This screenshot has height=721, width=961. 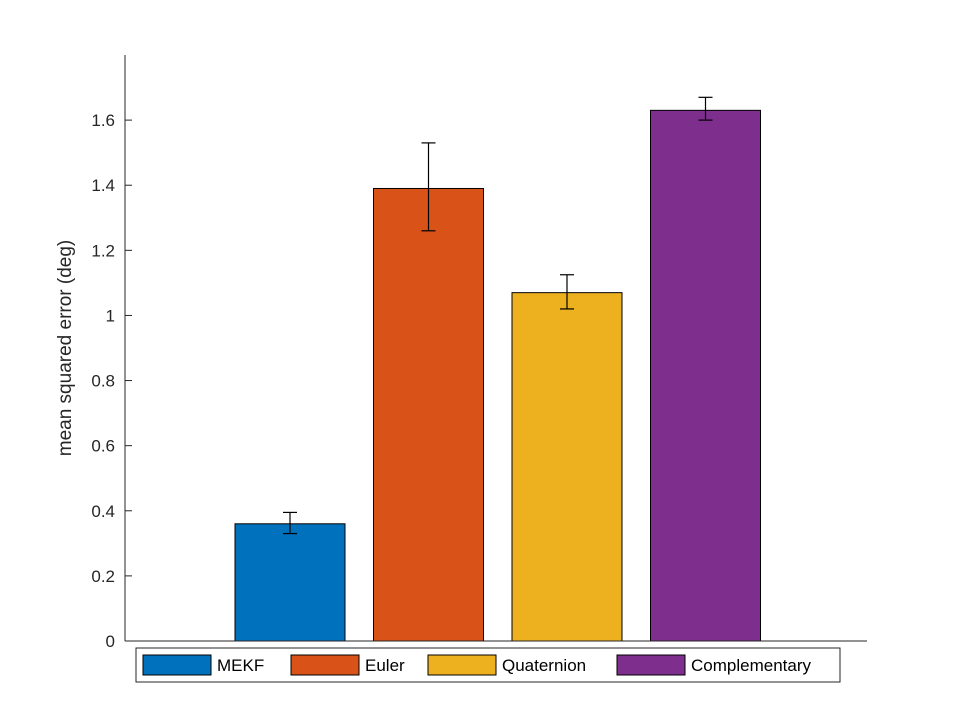 I want to click on y-tick-label: 0.6, so click(x=103, y=446).